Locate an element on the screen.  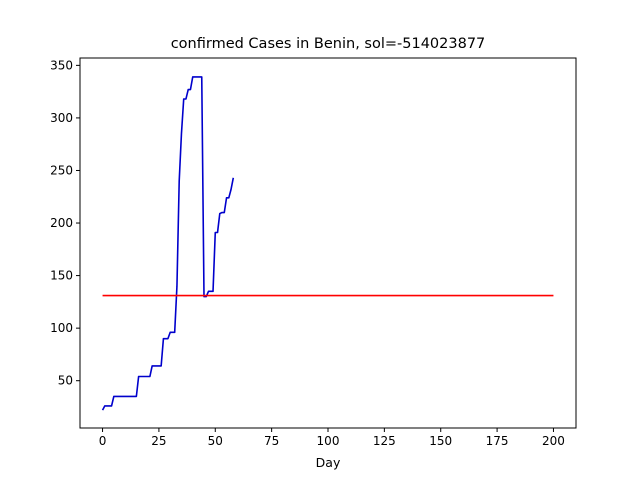
x-tick-label: 25 is located at coordinates (158, 441).